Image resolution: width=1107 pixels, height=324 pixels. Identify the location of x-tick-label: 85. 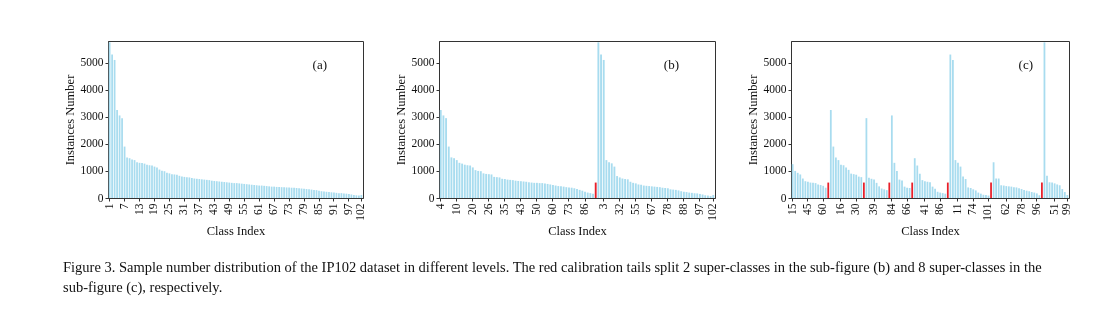
(318, 209).